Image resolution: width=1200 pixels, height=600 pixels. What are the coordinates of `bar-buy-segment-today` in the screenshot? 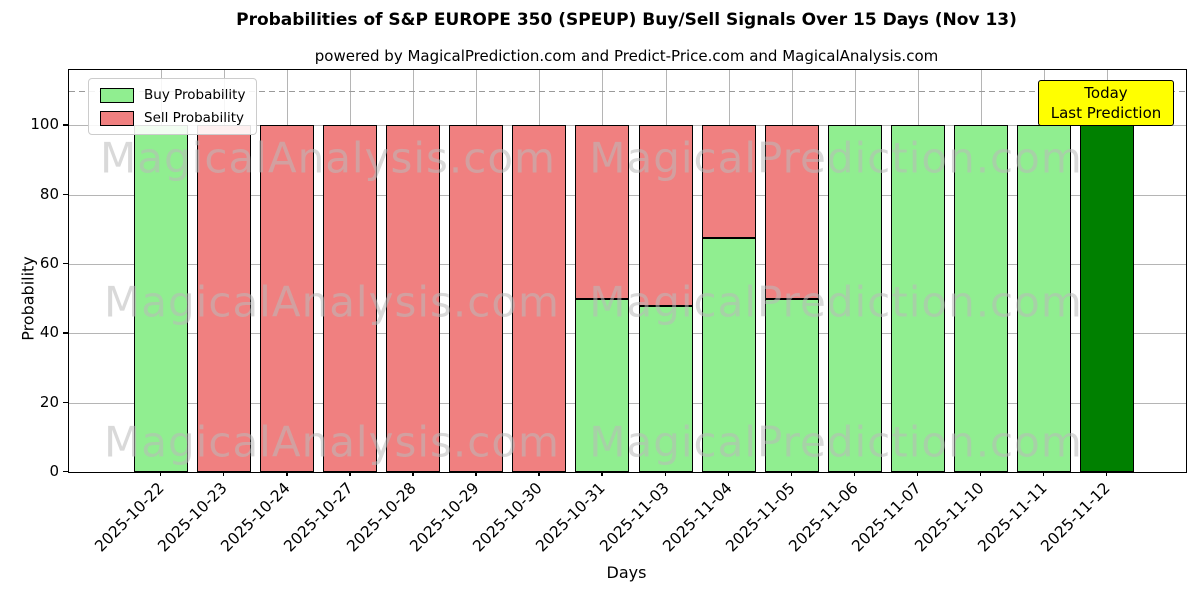 It's located at (1107, 298).